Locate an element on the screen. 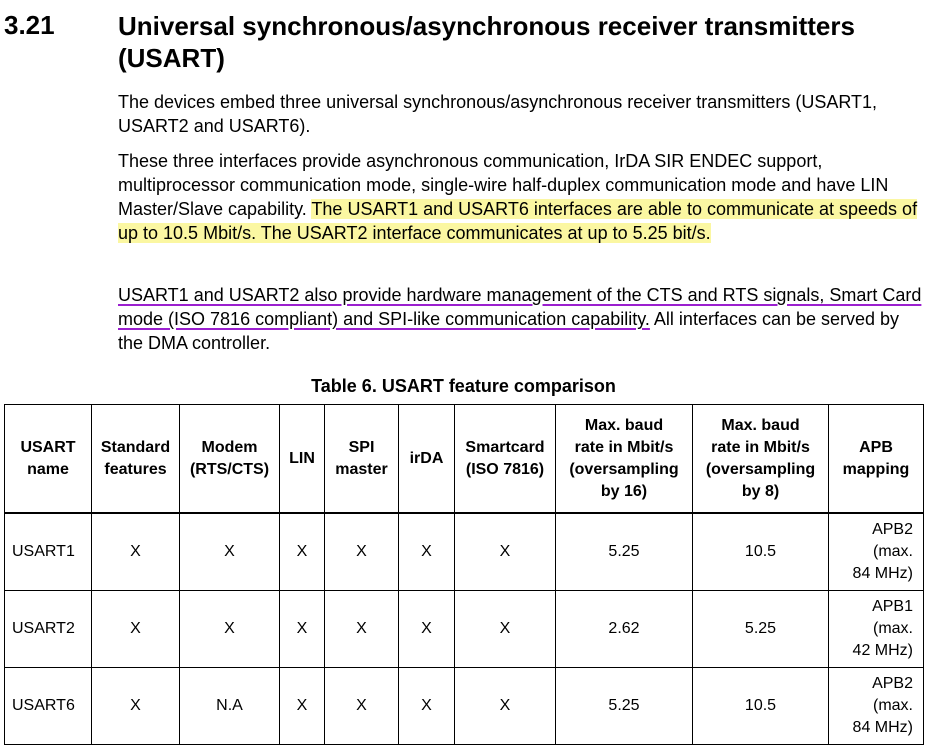 Image resolution: width=927 pixels, height=751 pixels. section-number: 3.21 is located at coordinates (29, 25).